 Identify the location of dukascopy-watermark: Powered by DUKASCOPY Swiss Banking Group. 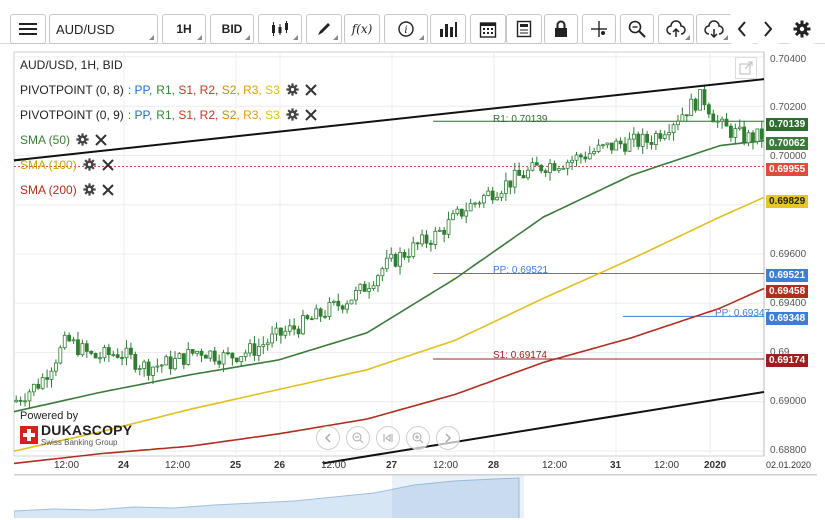
(76, 428).